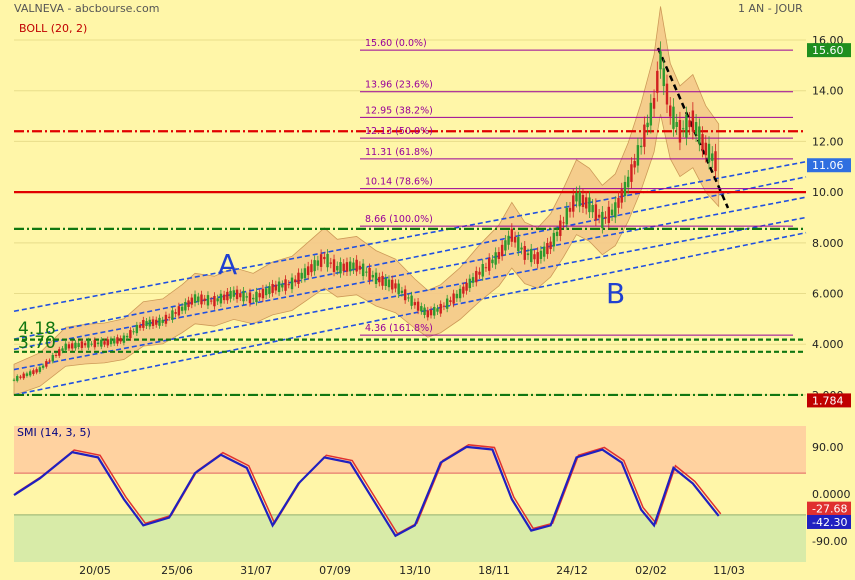 The height and width of the screenshot is (580, 855). Describe the element at coordinates (828, 344) in the screenshot. I see `y-tick-label: 4.000` at that location.